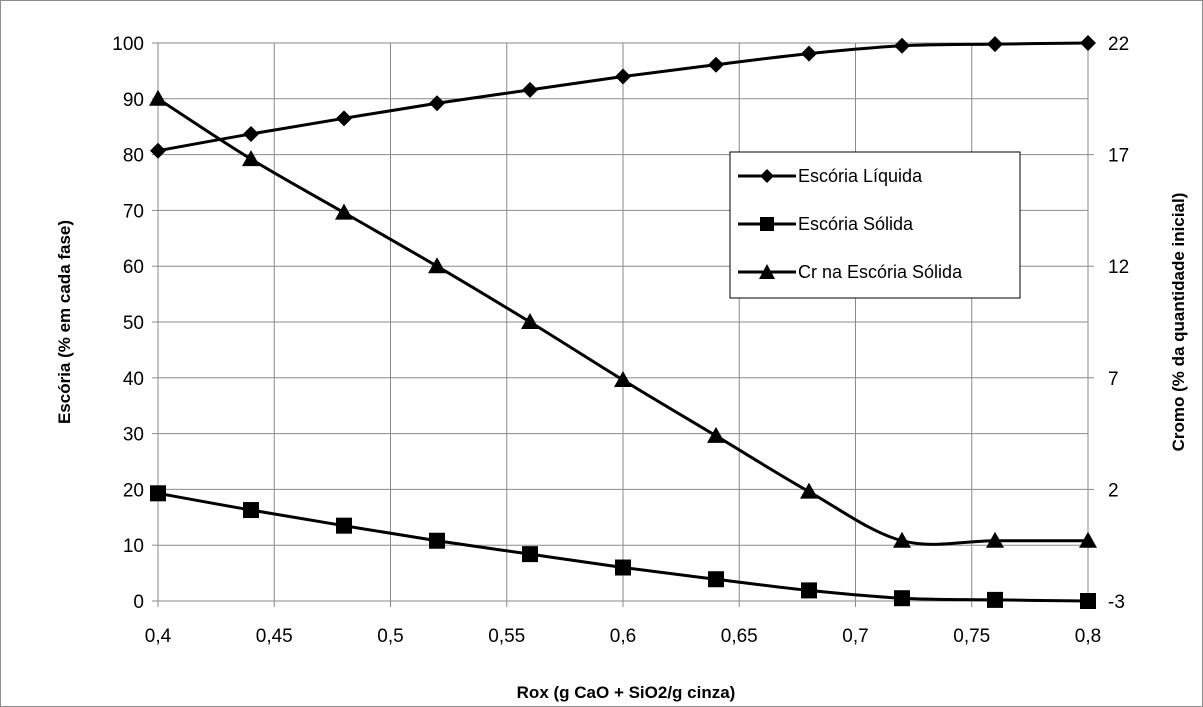 Image resolution: width=1203 pixels, height=707 pixels. Describe the element at coordinates (133, 490) in the screenshot. I see `y-tick-label: 20` at that location.